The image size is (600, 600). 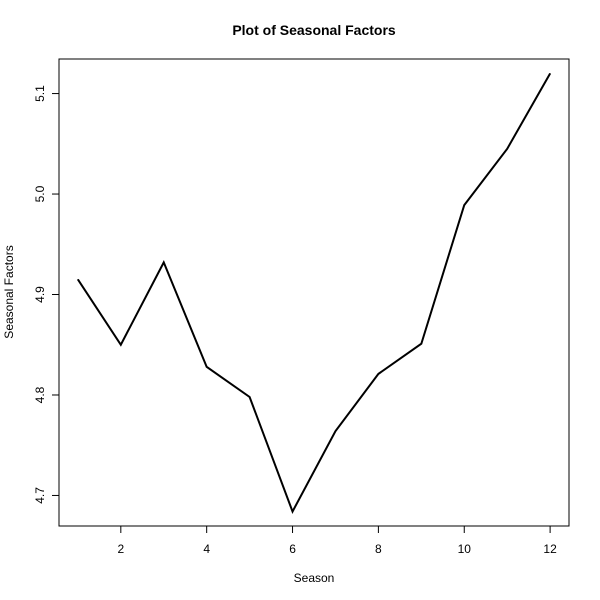 I want to click on x-axis: 2 4 6 8 10 12, so click(x=337, y=541).